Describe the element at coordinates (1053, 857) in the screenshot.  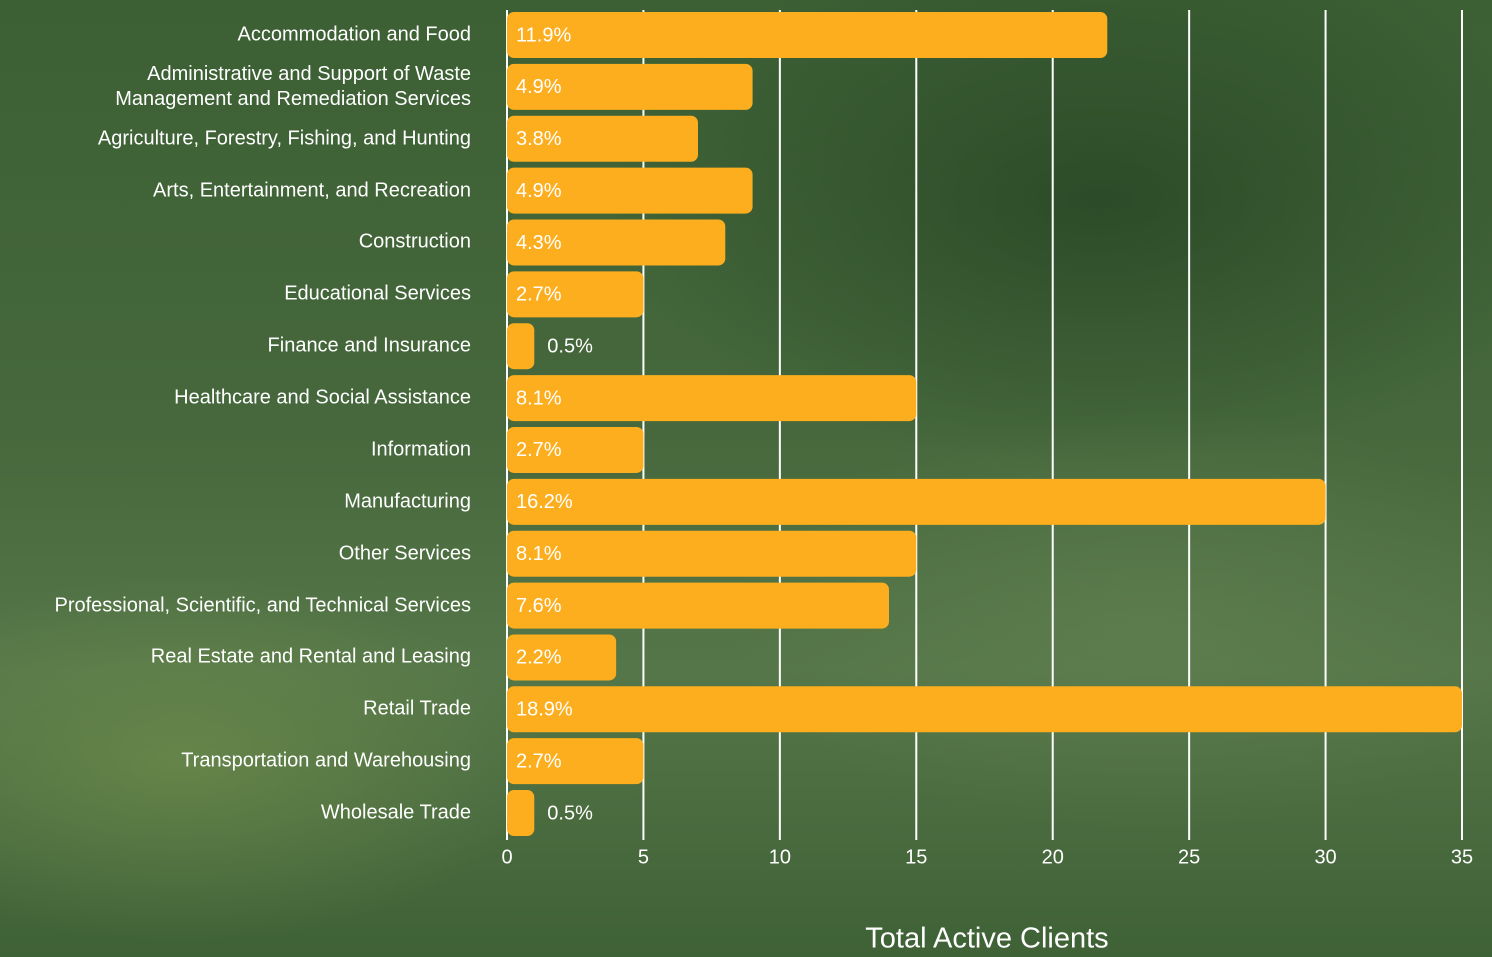
I see `x-tick-label: 20` at that location.